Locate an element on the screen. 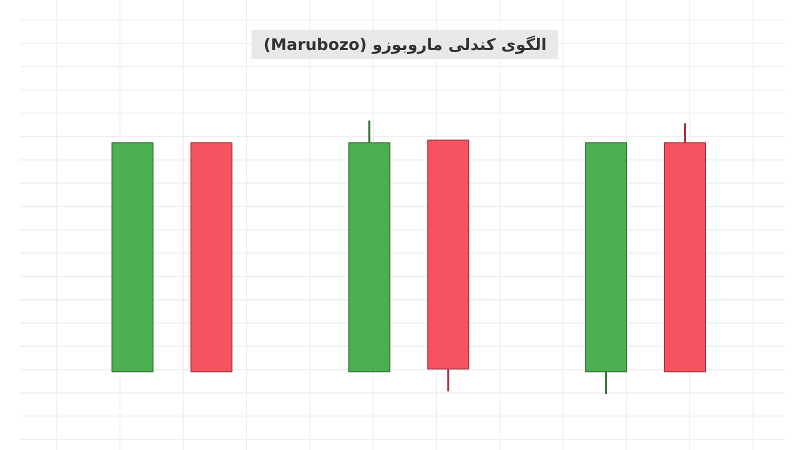 Image resolution: width=800 pixels, height=450 pixels. chart-title: الگوی کندلی ماروبوزو (Marubozo) is located at coordinates (405, 44).